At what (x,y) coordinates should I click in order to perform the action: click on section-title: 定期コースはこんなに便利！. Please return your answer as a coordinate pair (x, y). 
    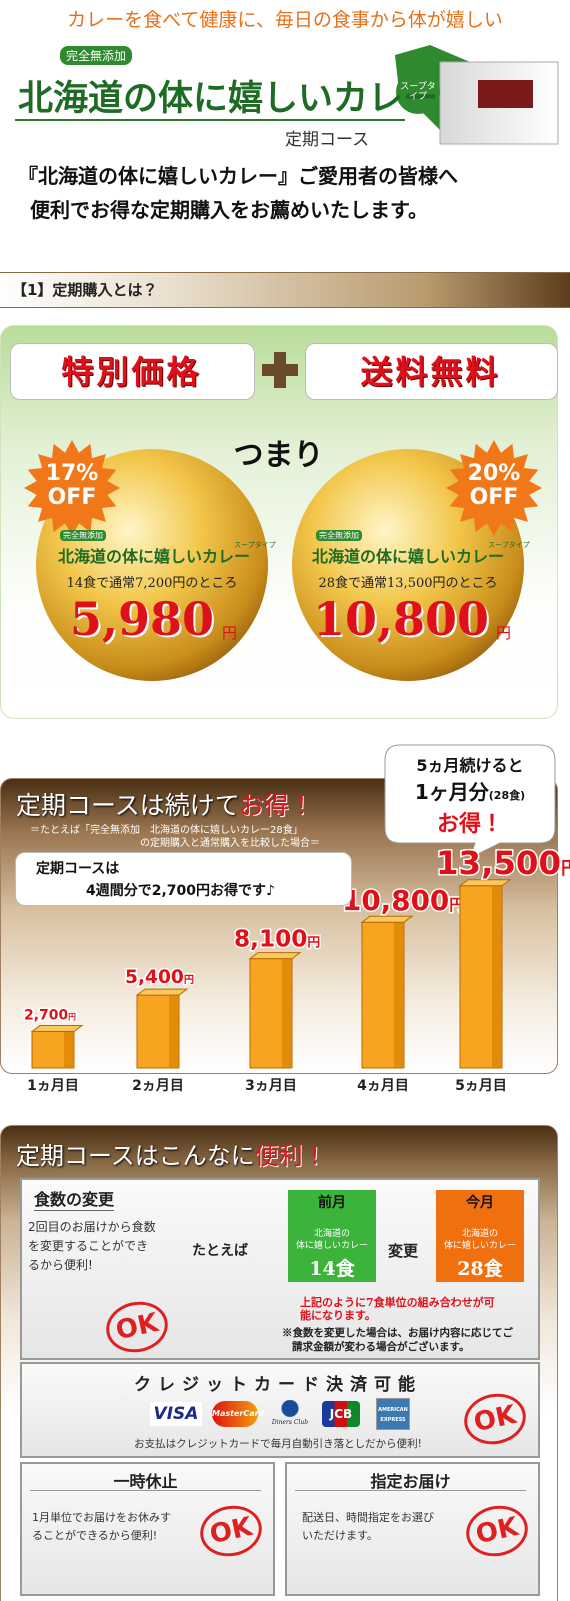
    Looking at the image, I should click on (171, 1153).